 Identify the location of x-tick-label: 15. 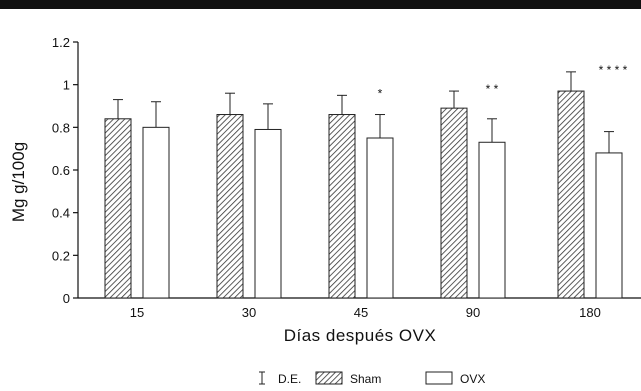
(137, 312).